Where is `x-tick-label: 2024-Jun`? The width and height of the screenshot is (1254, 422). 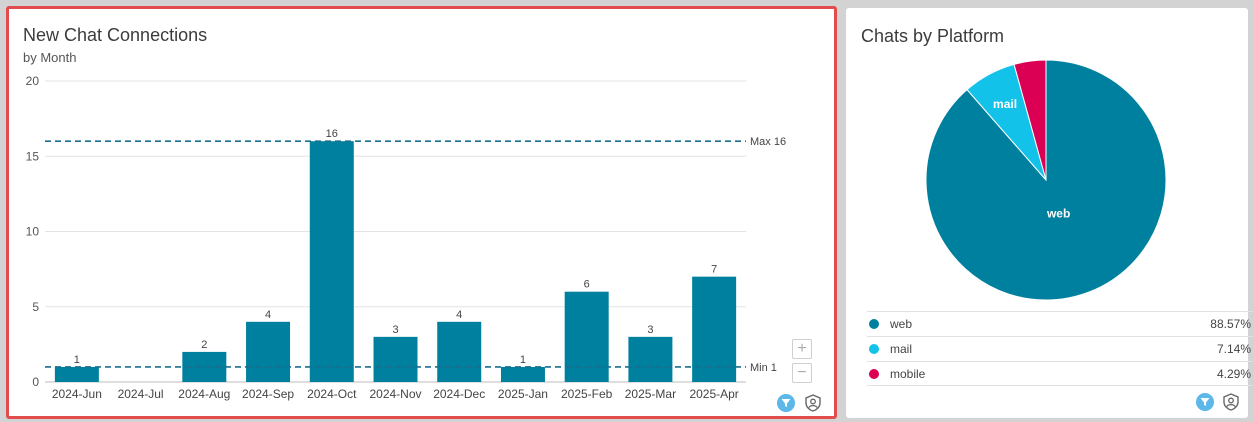 x-tick-label: 2024-Jun is located at coordinates (77, 394).